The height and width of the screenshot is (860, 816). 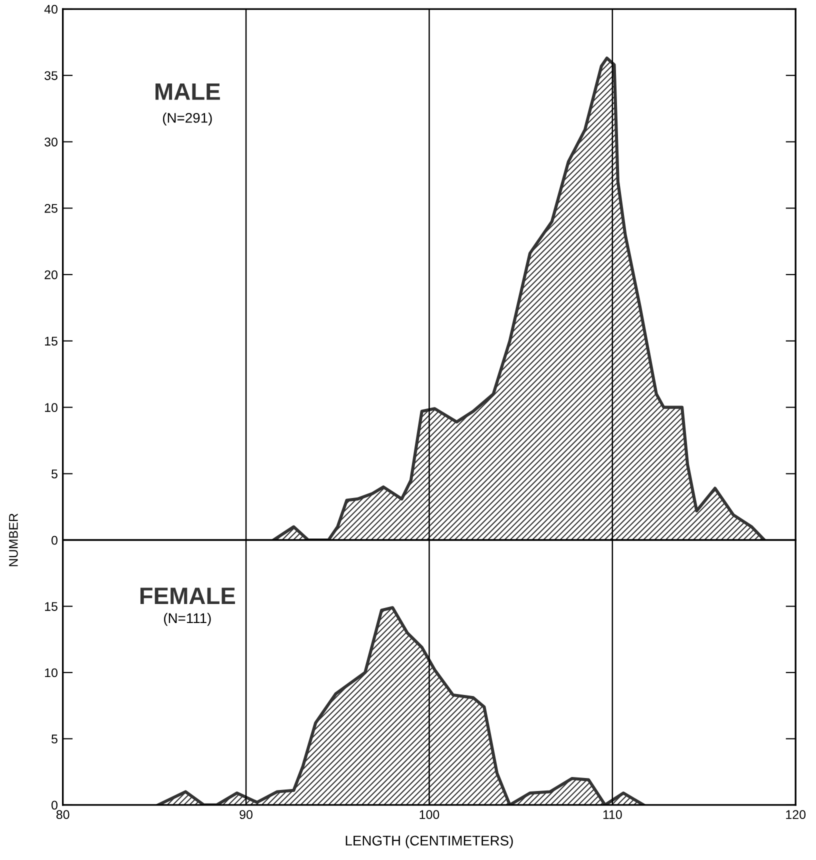 What do you see at coordinates (187, 119) in the screenshot?
I see `annotation: (N=291)` at bounding box center [187, 119].